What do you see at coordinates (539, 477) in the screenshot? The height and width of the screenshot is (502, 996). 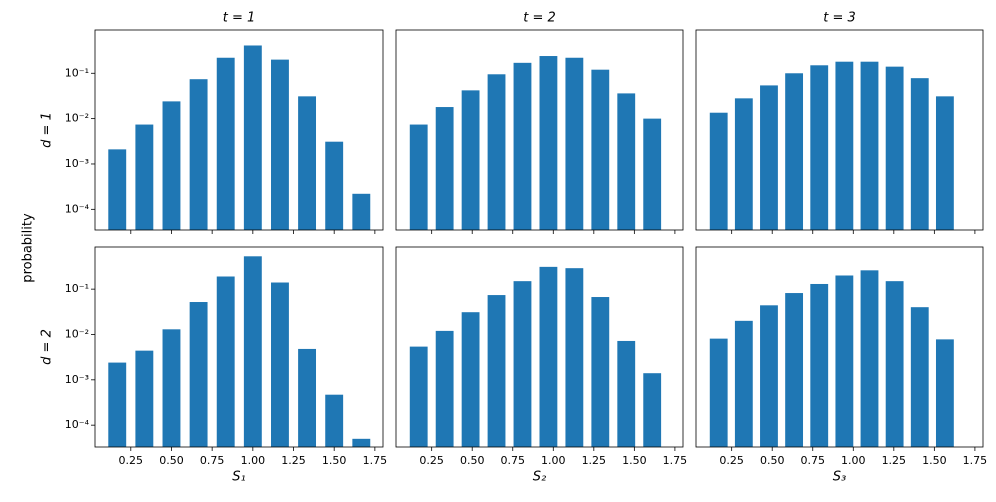 I see `x-axis-label: S₂` at bounding box center [539, 477].